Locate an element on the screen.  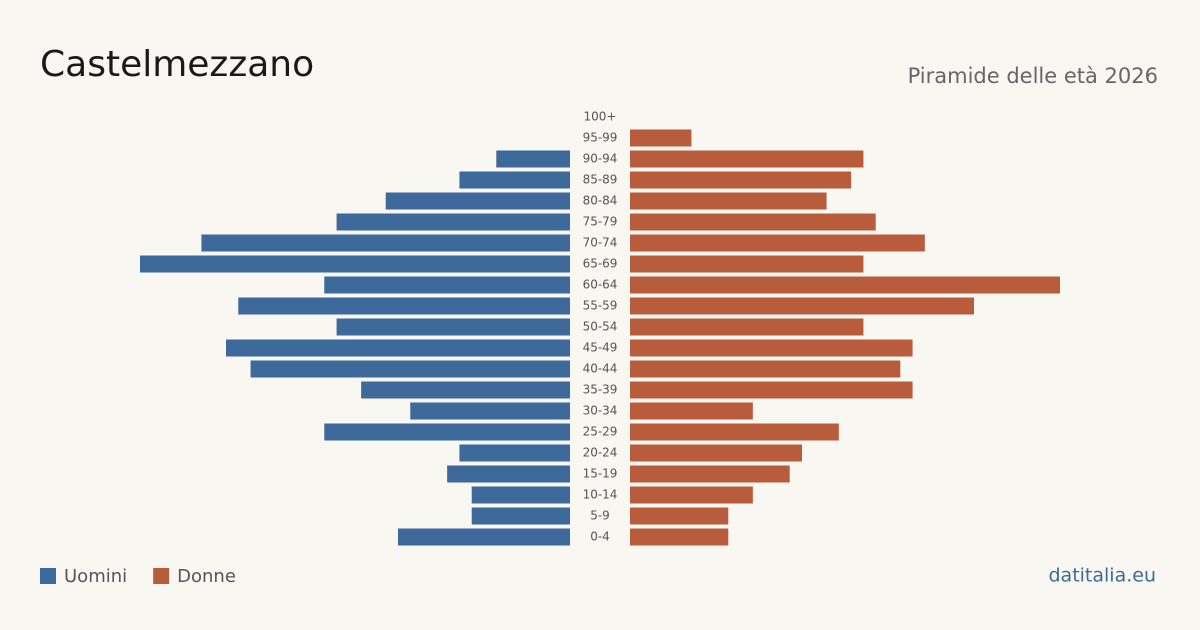
age-label: 100+ is located at coordinates (600, 117).